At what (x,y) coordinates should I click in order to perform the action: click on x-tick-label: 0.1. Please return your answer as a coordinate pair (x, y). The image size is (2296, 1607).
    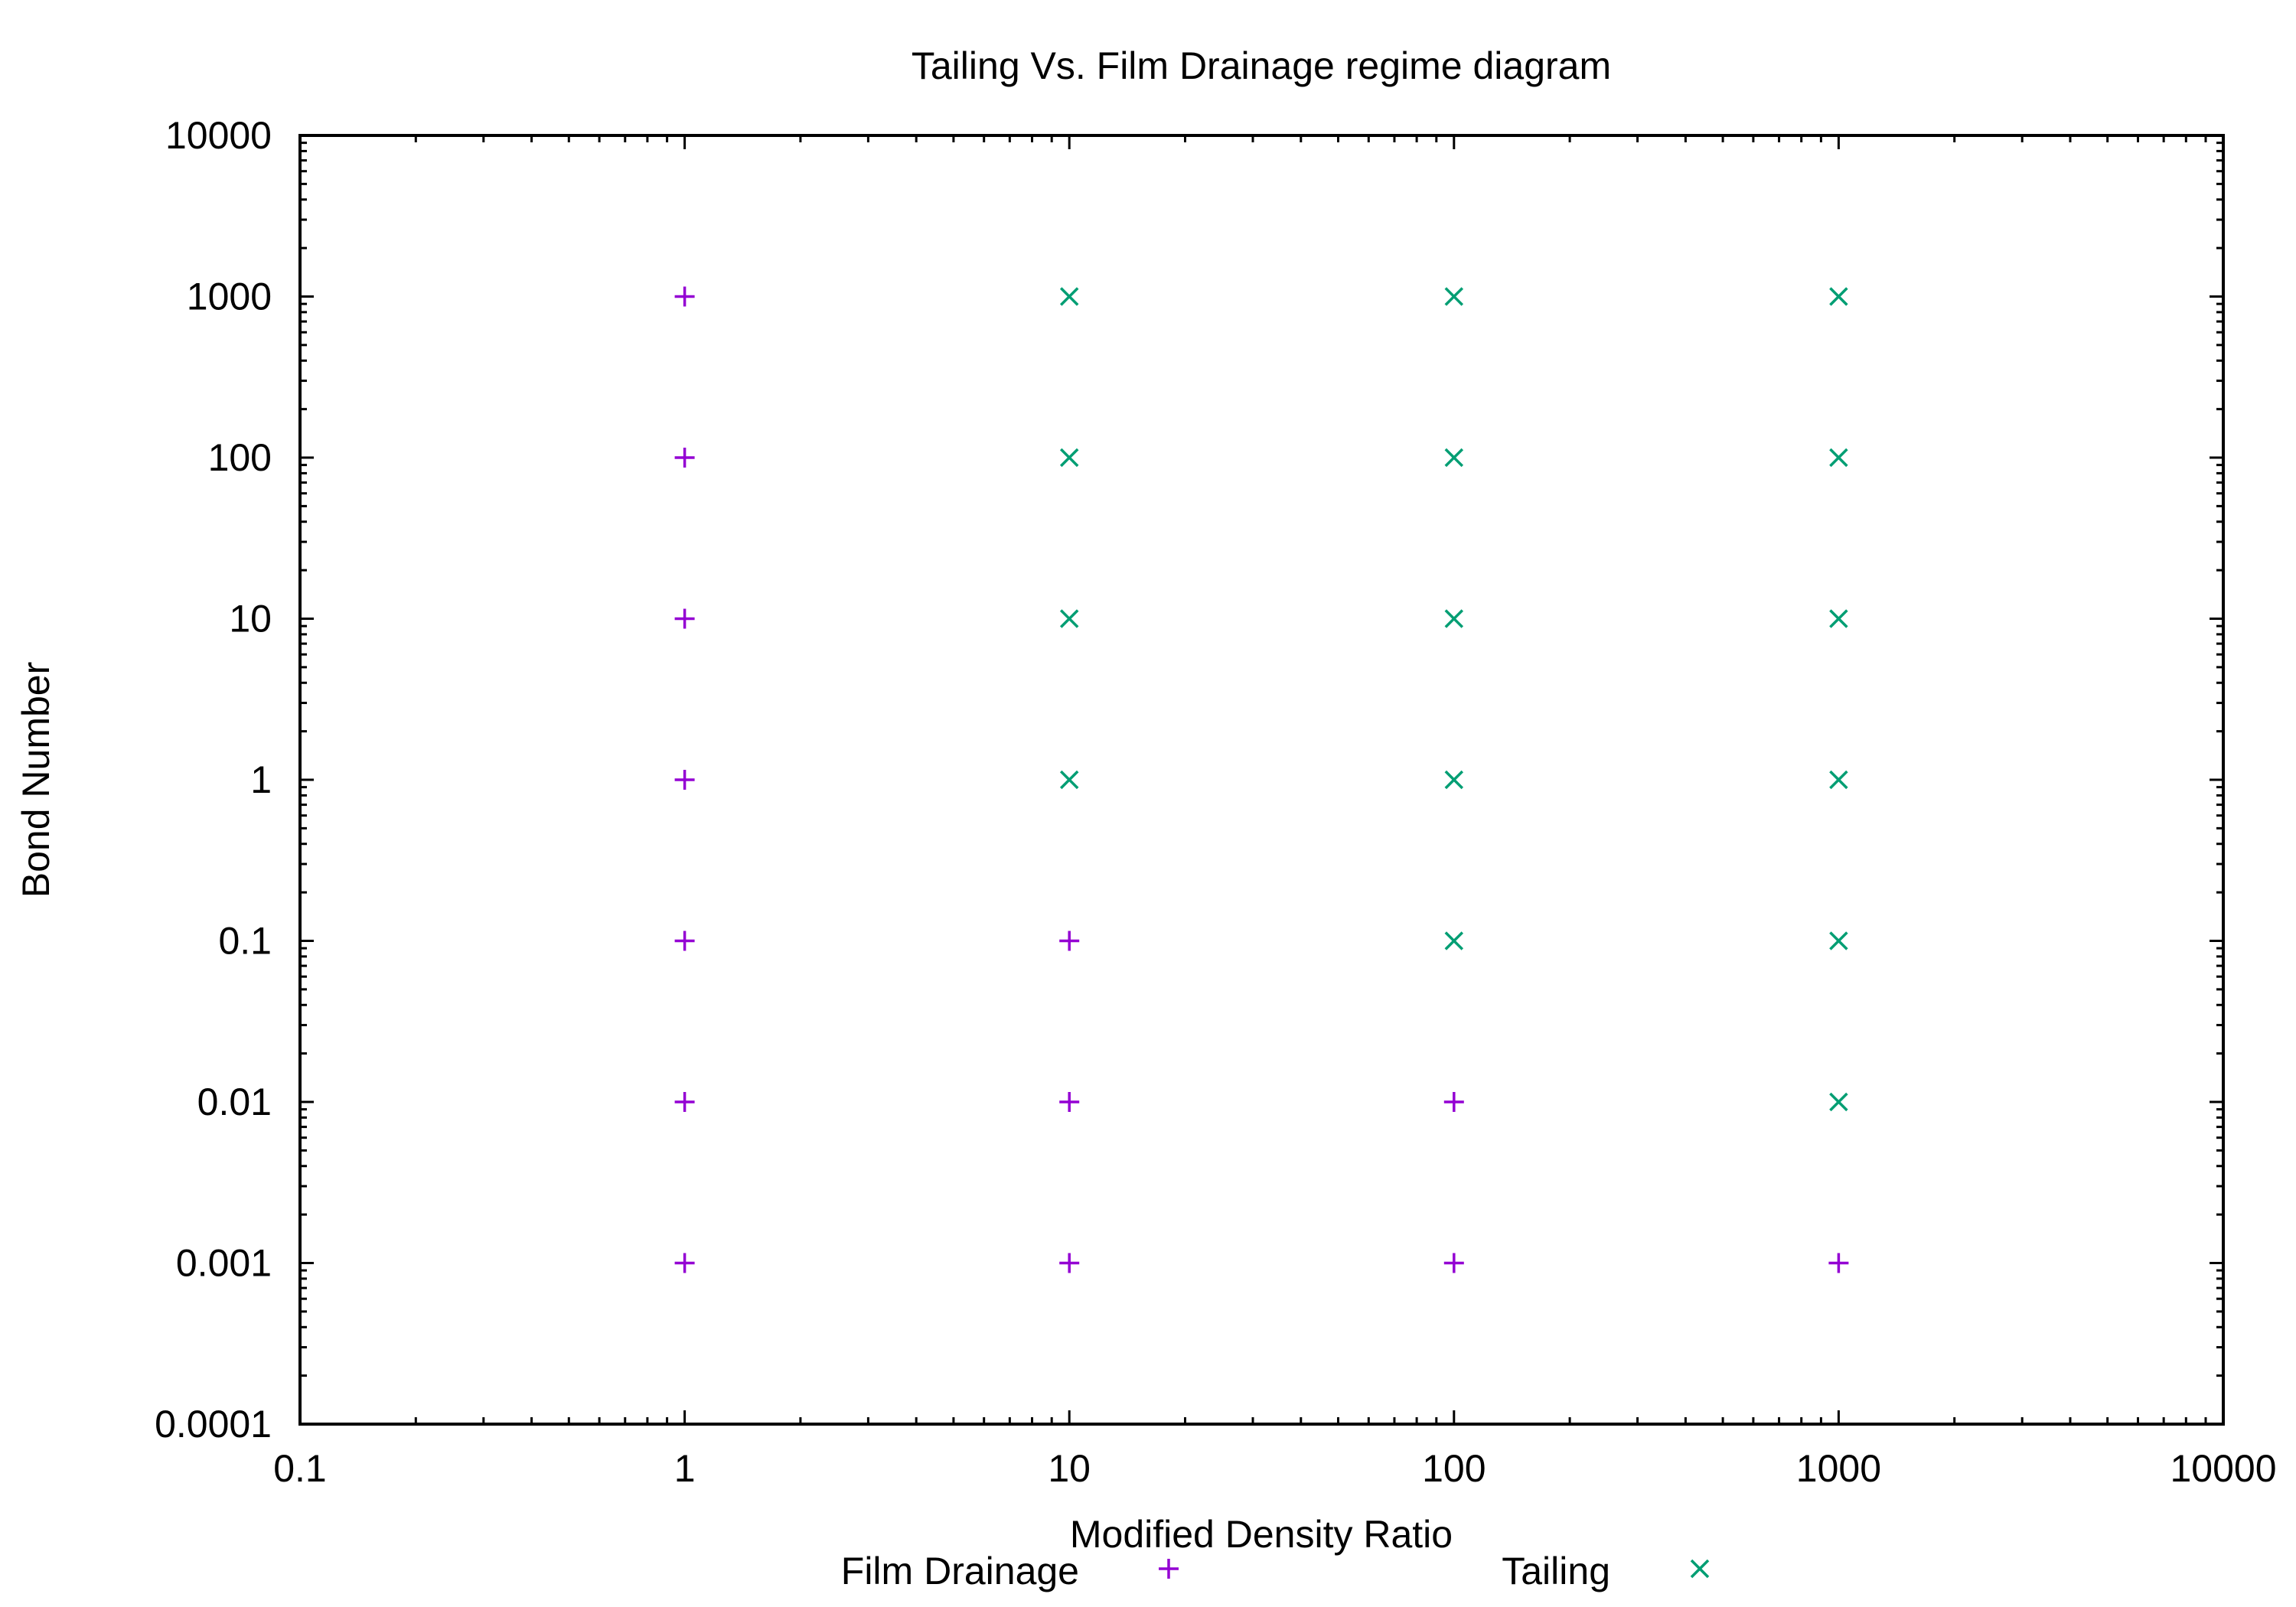
    Looking at the image, I should click on (300, 1468).